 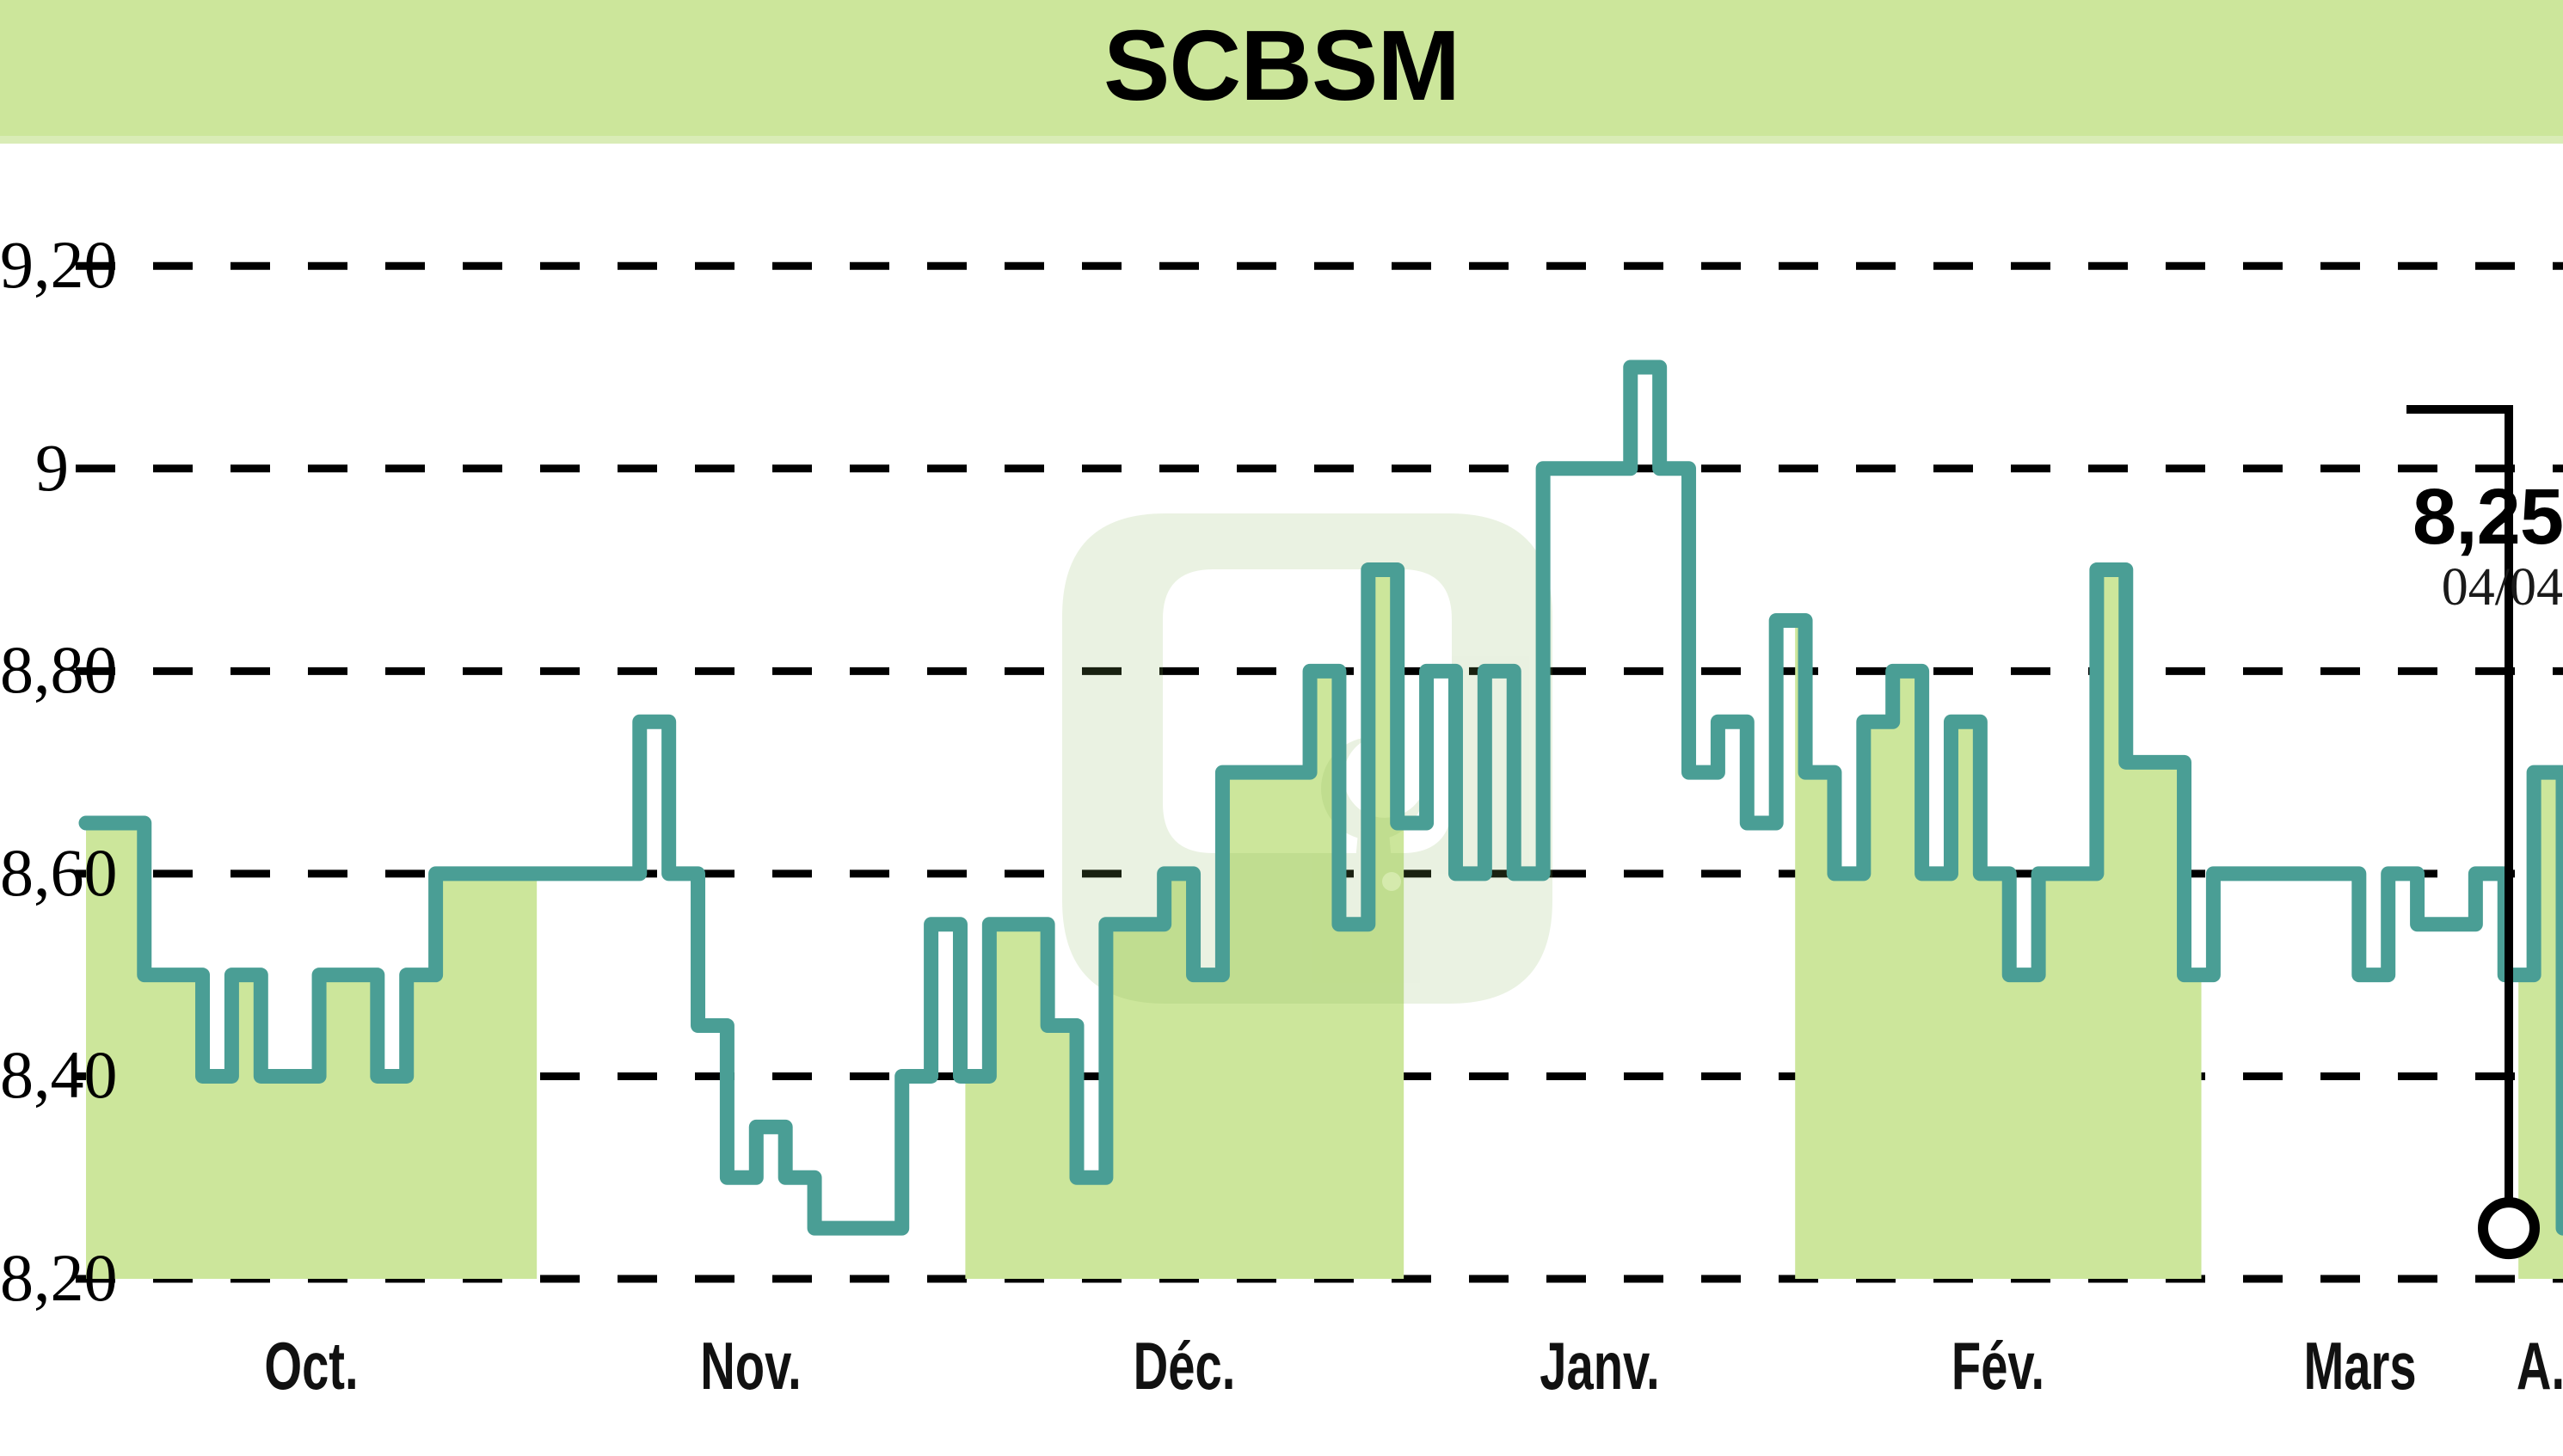 What do you see at coordinates (59, 670) in the screenshot?
I see `y-axis-tick-label: 8,80` at bounding box center [59, 670].